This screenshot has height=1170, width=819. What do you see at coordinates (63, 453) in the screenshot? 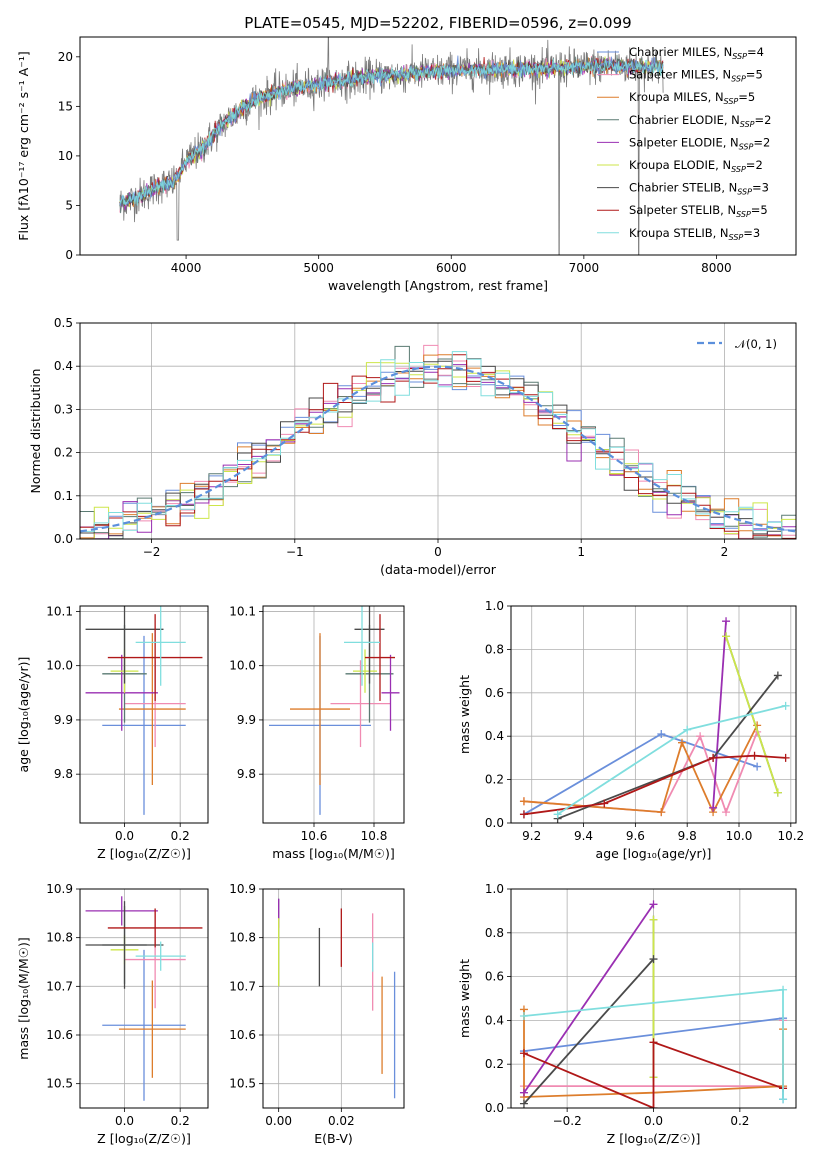
I see `y-tick-label: 0.2` at bounding box center [63, 453].